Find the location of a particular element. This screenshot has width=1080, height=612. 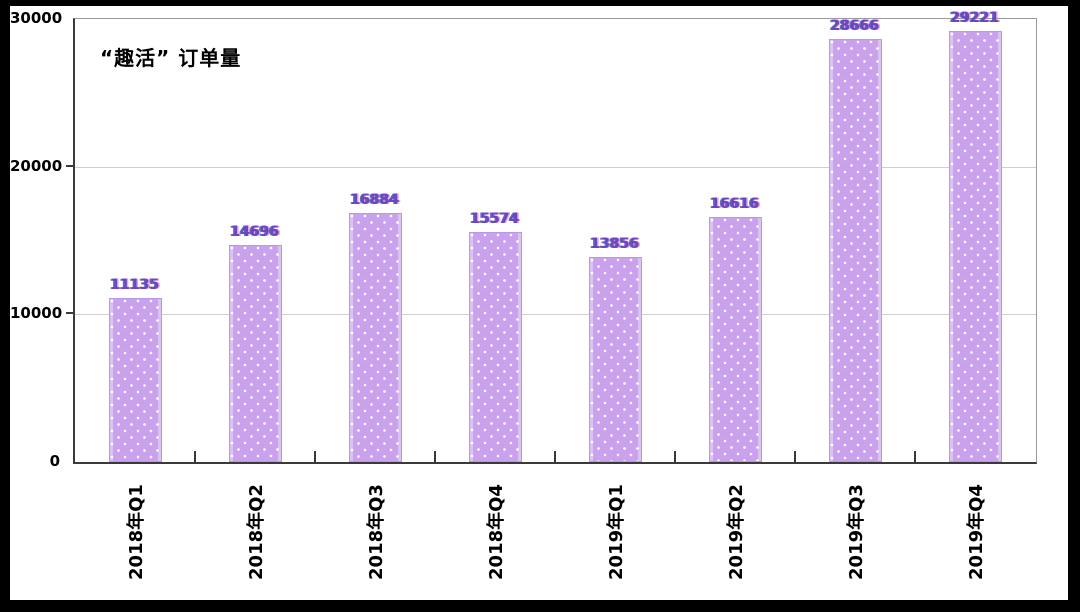

x-category-label: 2019年Q2 is located at coordinates (736, 532).